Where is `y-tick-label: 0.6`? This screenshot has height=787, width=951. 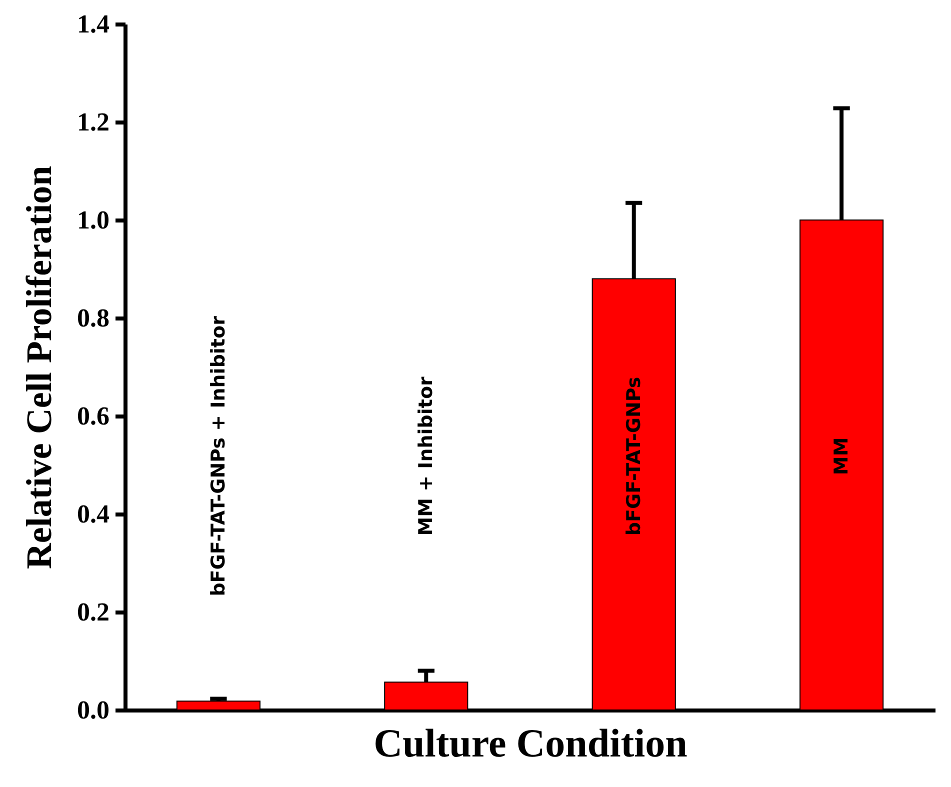 y-tick-label: 0.6 is located at coordinates (93, 416).